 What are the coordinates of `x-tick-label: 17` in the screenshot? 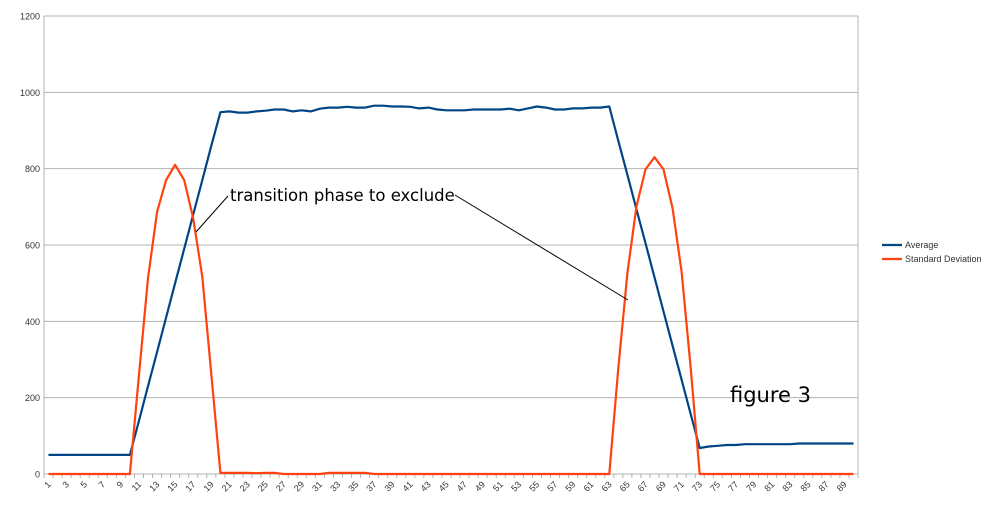 It's located at (190, 486).